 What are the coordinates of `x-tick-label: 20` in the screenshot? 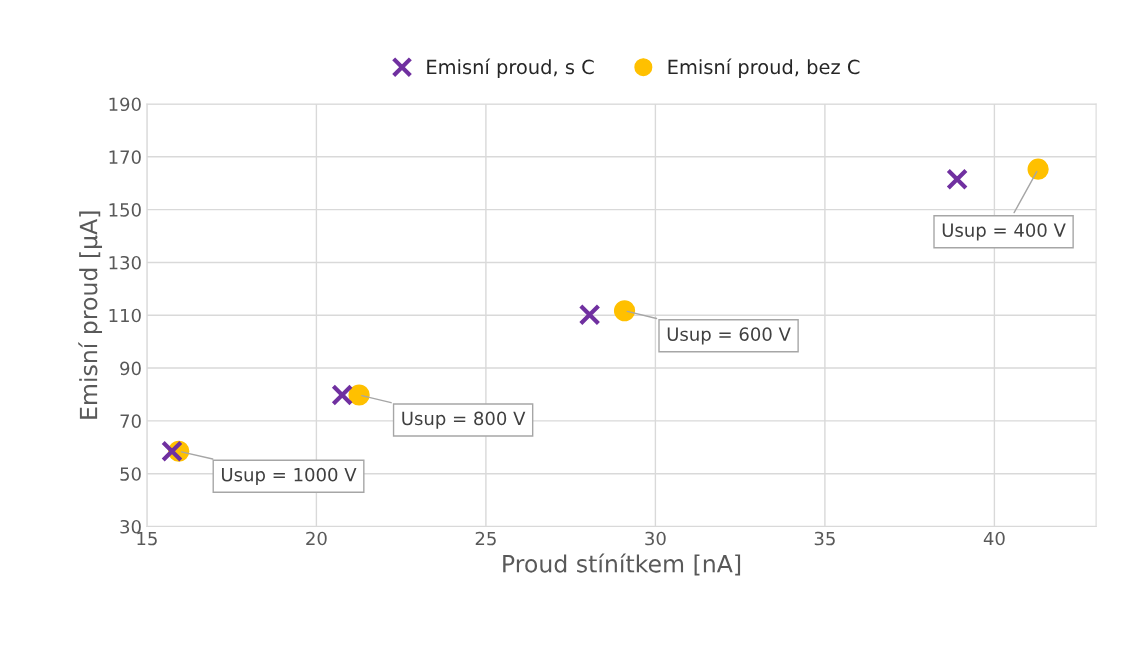 It's located at (316, 538).